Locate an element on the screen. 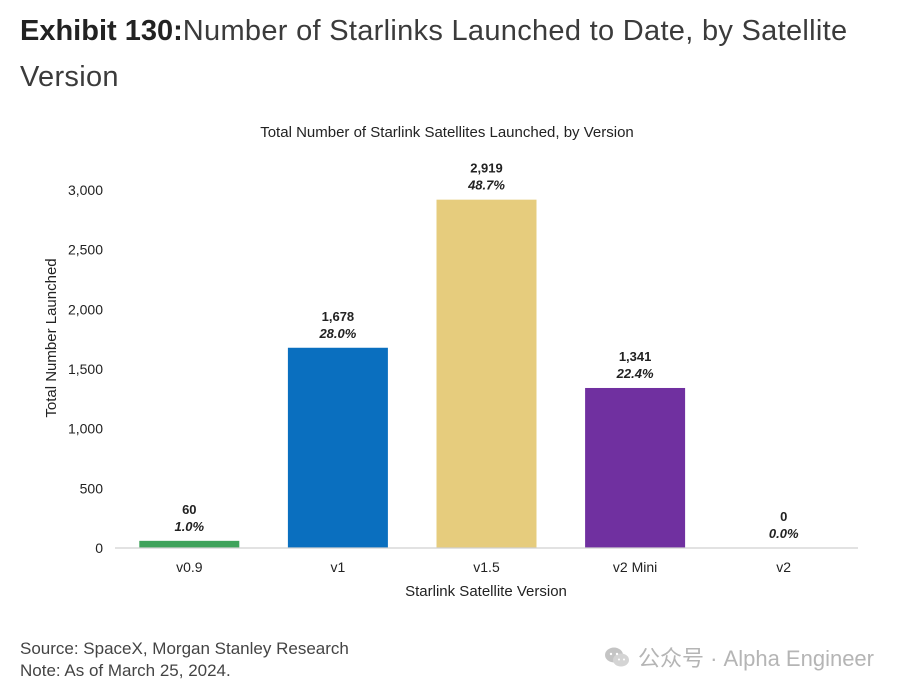 The image size is (900, 691). percent-label: 1.0% is located at coordinates (189, 526).